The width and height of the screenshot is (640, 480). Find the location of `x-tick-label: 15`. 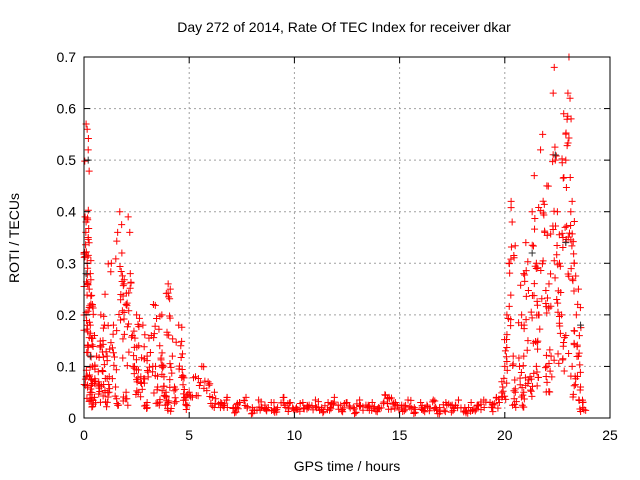

x-tick-label: 15 is located at coordinates (400, 435).